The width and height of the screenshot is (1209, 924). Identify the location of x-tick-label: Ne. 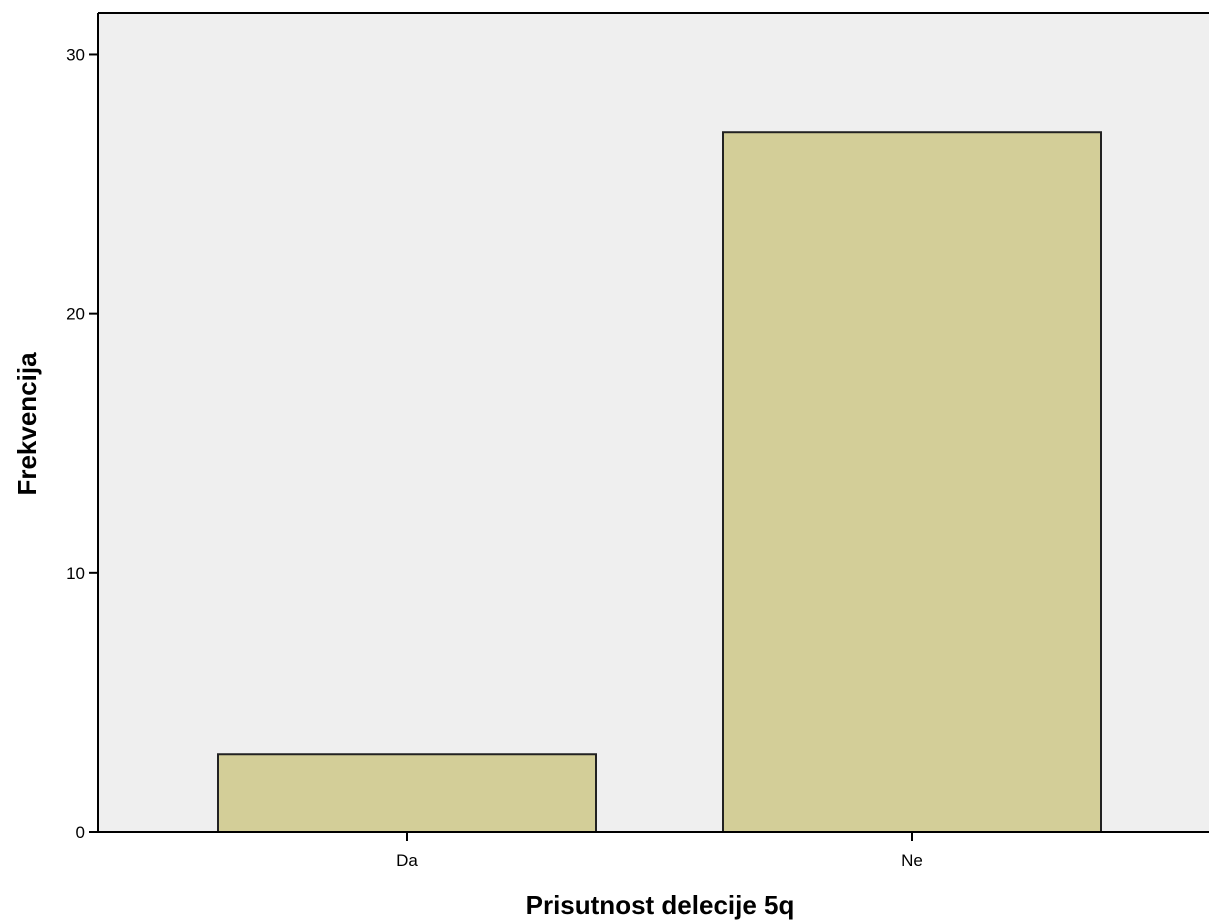
(912, 860).